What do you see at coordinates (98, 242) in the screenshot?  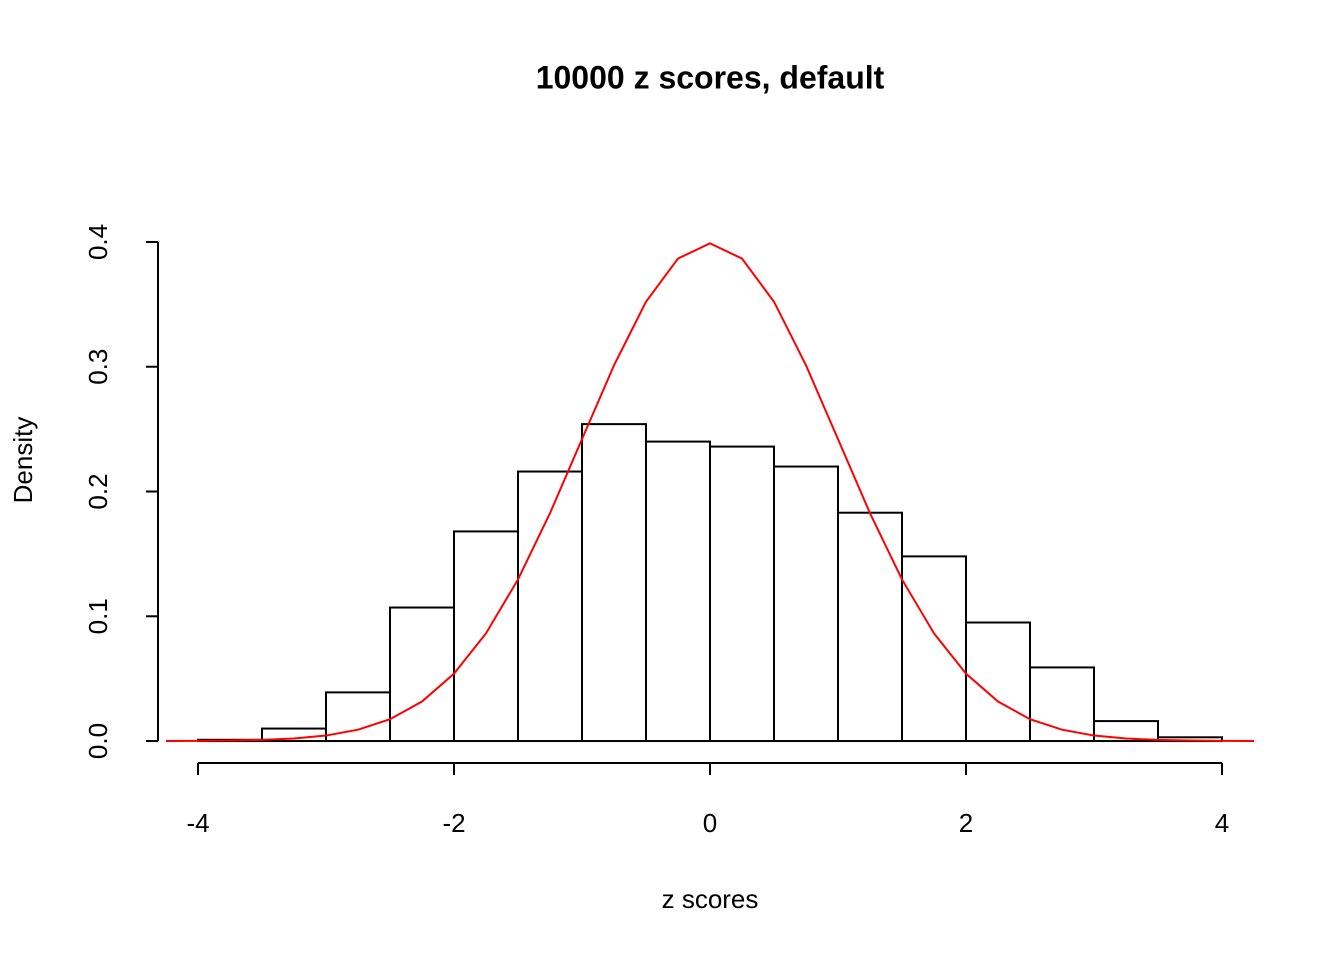 I see `y-tick-label: 0.4` at bounding box center [98, 242].